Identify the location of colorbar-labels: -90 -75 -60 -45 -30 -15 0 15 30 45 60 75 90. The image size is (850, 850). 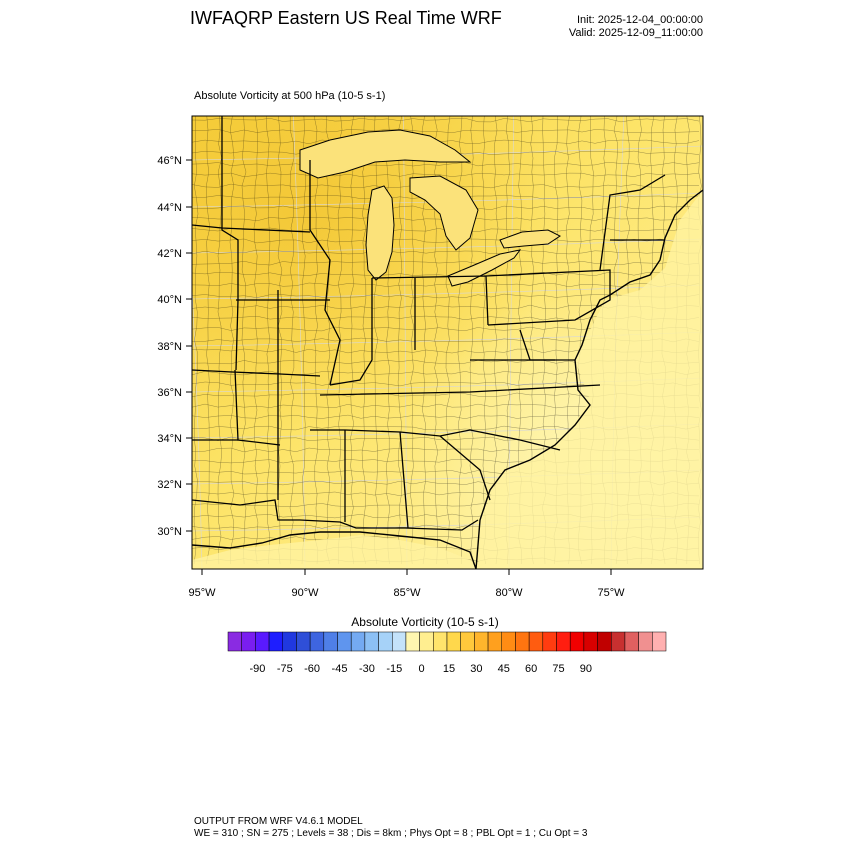
(420, 669).